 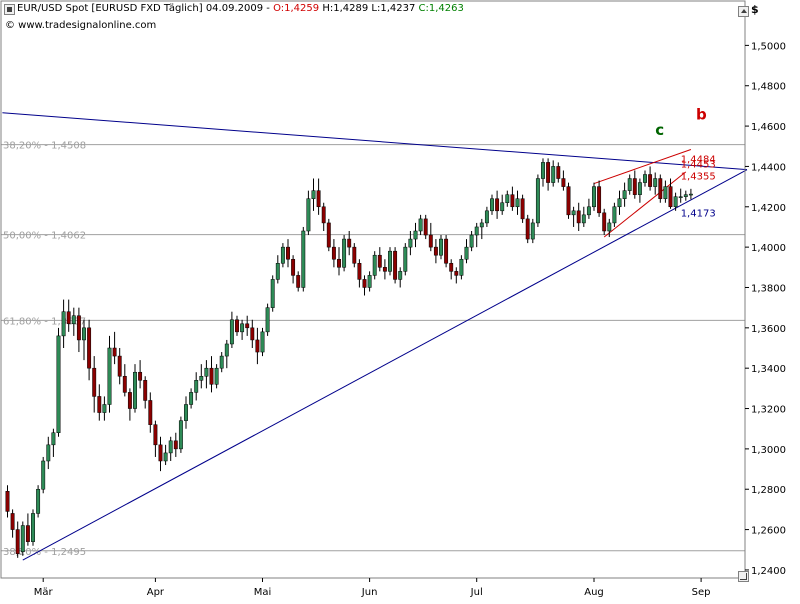 What do you see at coordinates (701, 114) in the screenshot?
I see `wave-label: b` at bounding box center [701, 114].